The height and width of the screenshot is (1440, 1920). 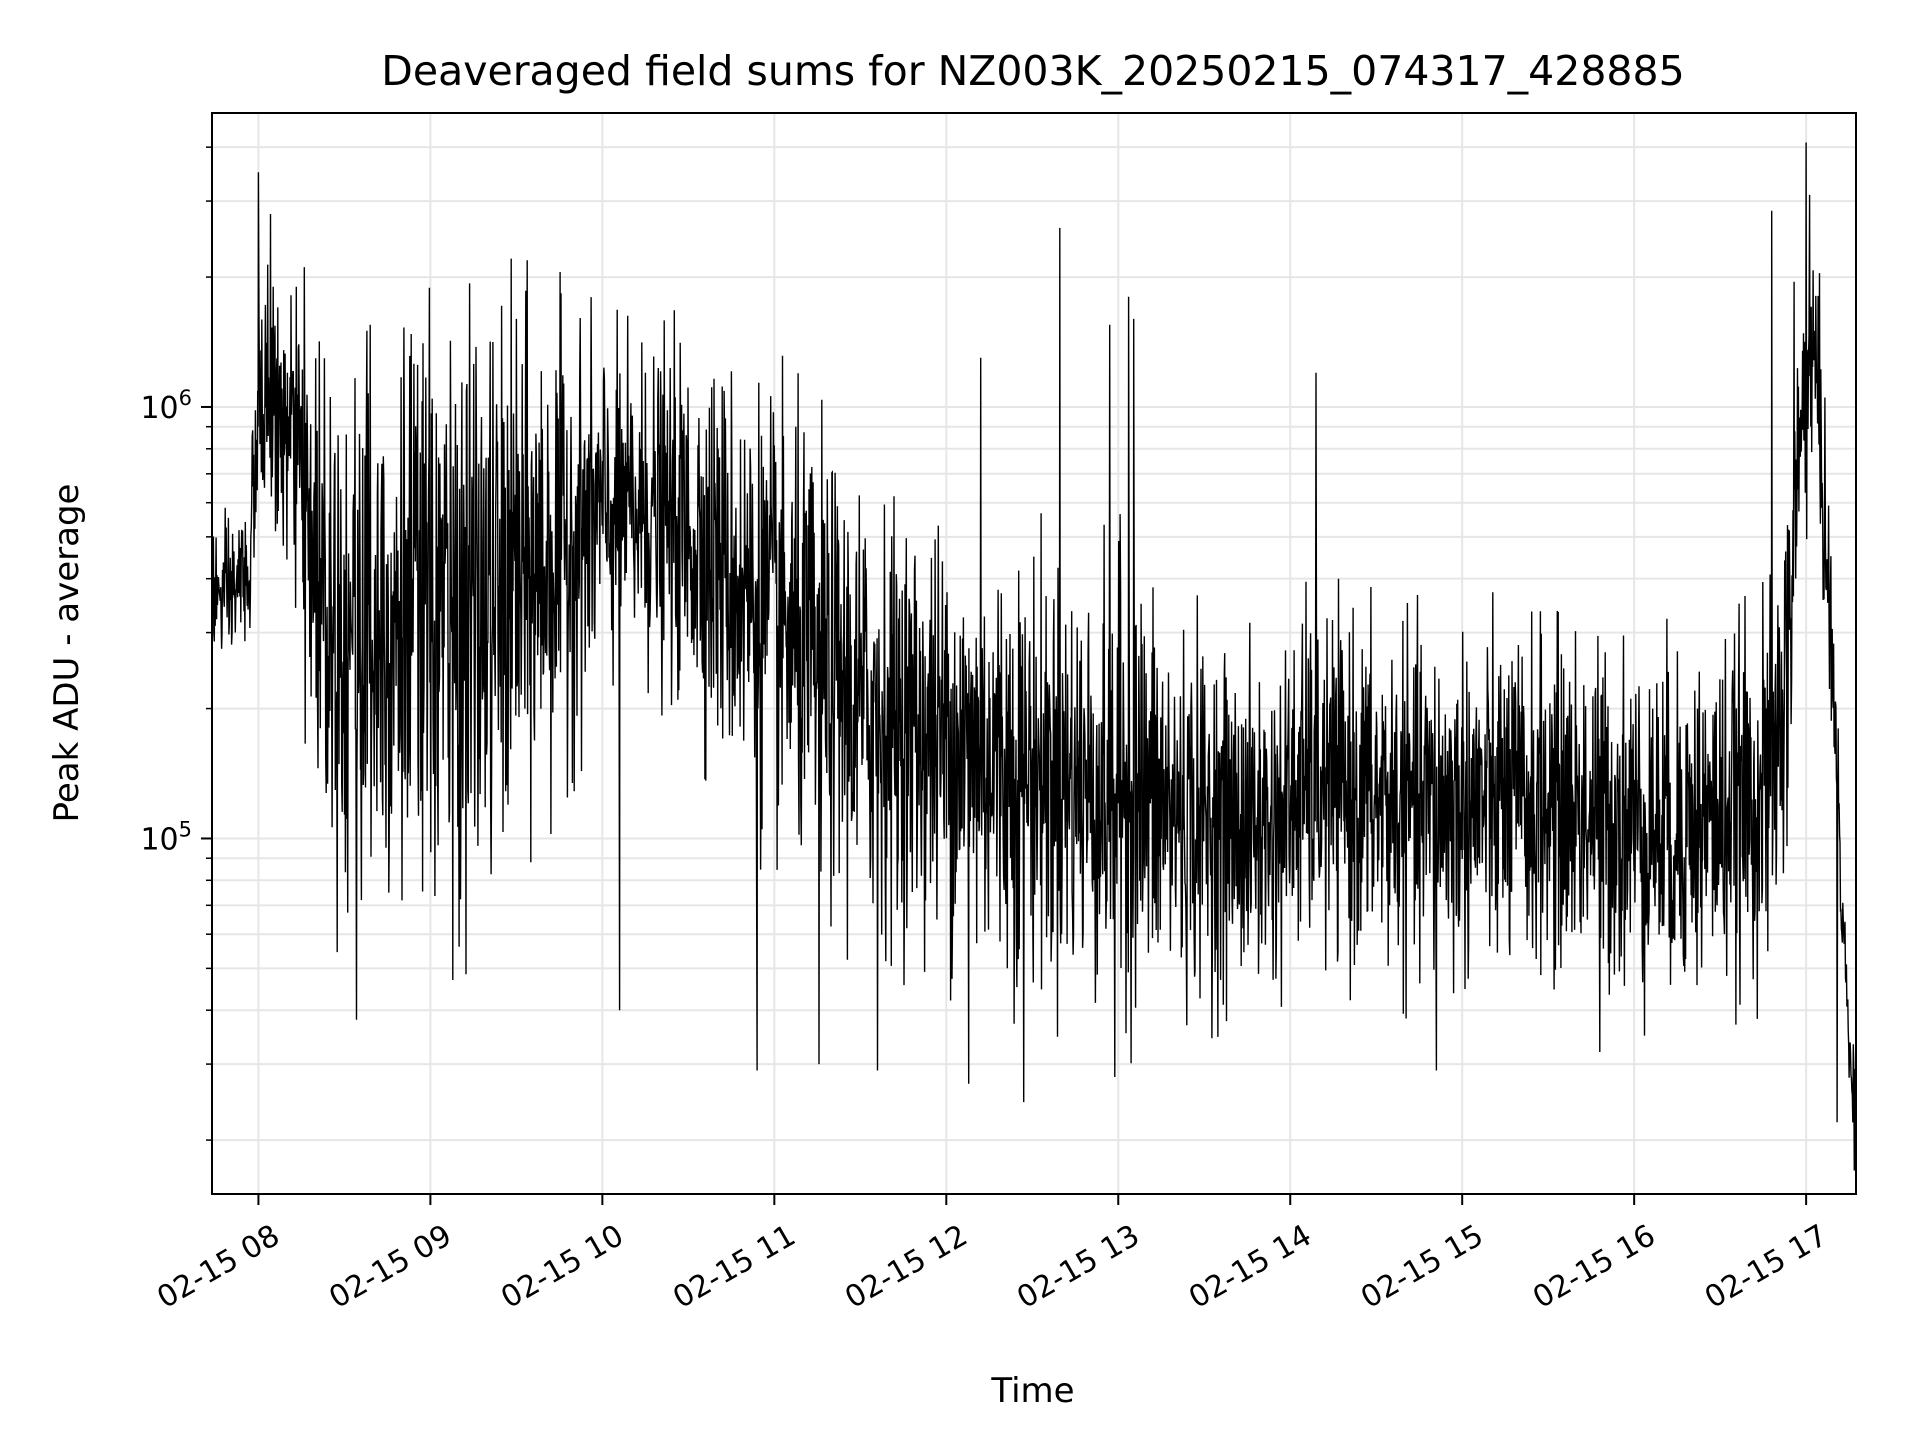 What do you see at coordinates (176, 643) in the screenshot?
I see `y-axis: 10⁵ 10⁶` at bounding box center [176, 643].